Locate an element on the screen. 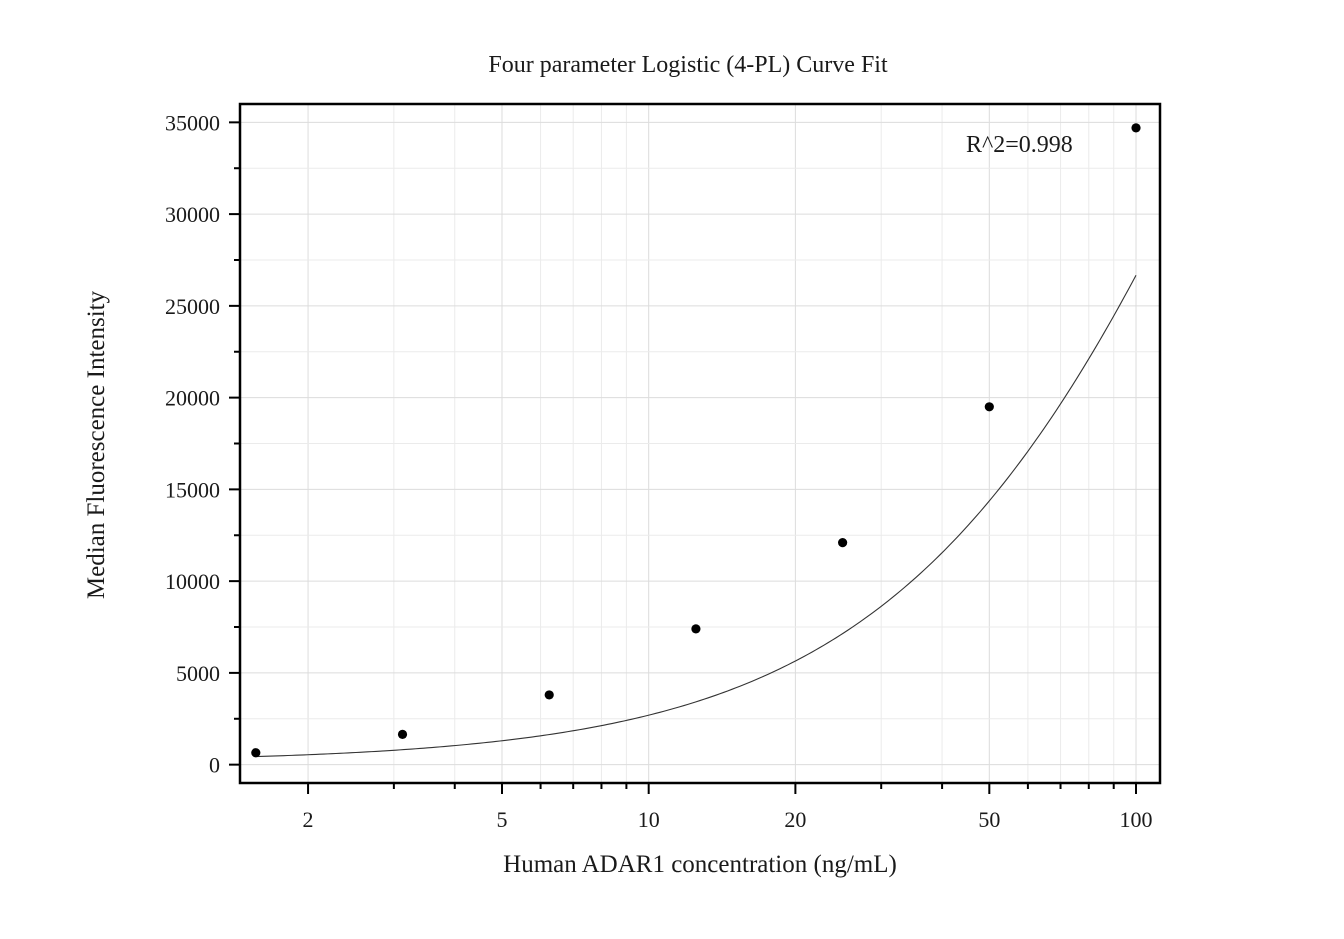 The image size is (1344, 939). x-tick-label: 20 is located at coordinates (795, 819).